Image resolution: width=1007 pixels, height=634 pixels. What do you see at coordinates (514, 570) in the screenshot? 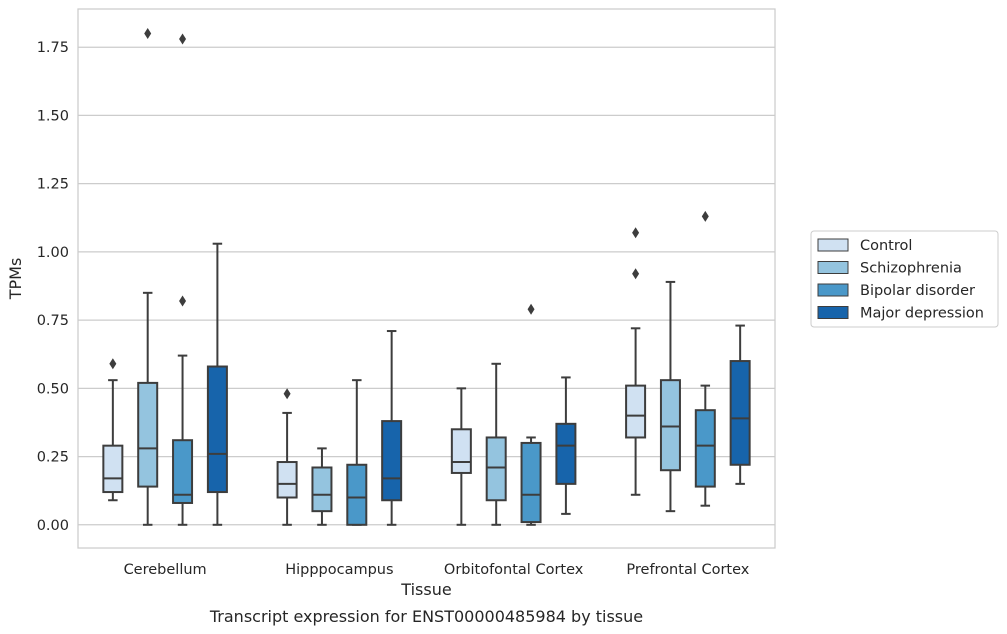
I see `x-tick-label: Orbitofontal Cortex` at bounding box center [514, 570].